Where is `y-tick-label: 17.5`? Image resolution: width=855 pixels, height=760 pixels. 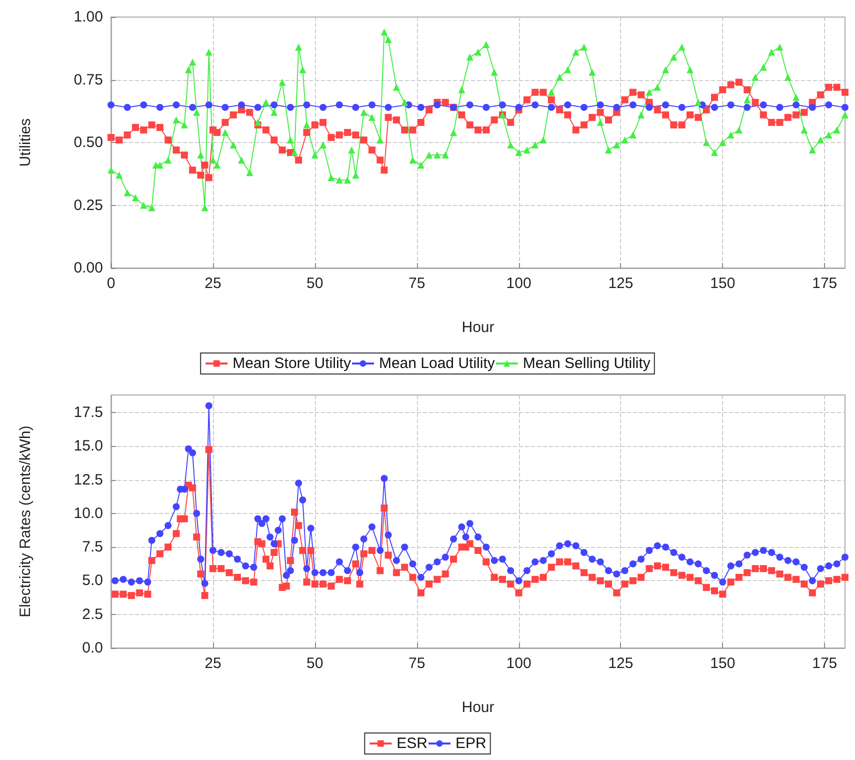 y-tick-label: 17.5 is located at coordinates (88, 412).